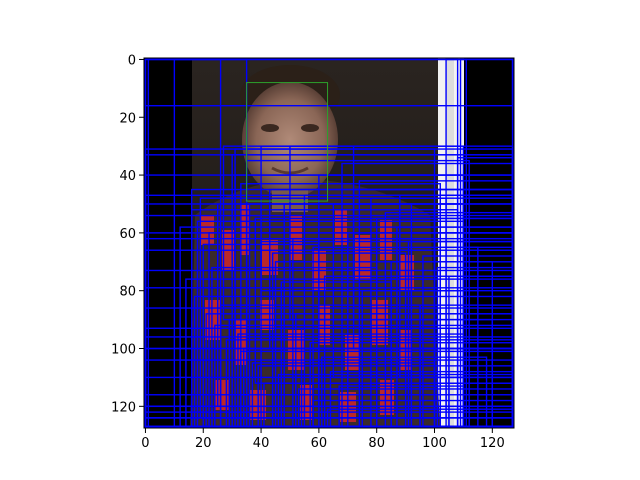 The height and width of the screenshot is (480, 640). What do you see at coordinates (127, 176) in the screenshot?
I see `y-tick-label: 40` at bounding box center [127, 176].